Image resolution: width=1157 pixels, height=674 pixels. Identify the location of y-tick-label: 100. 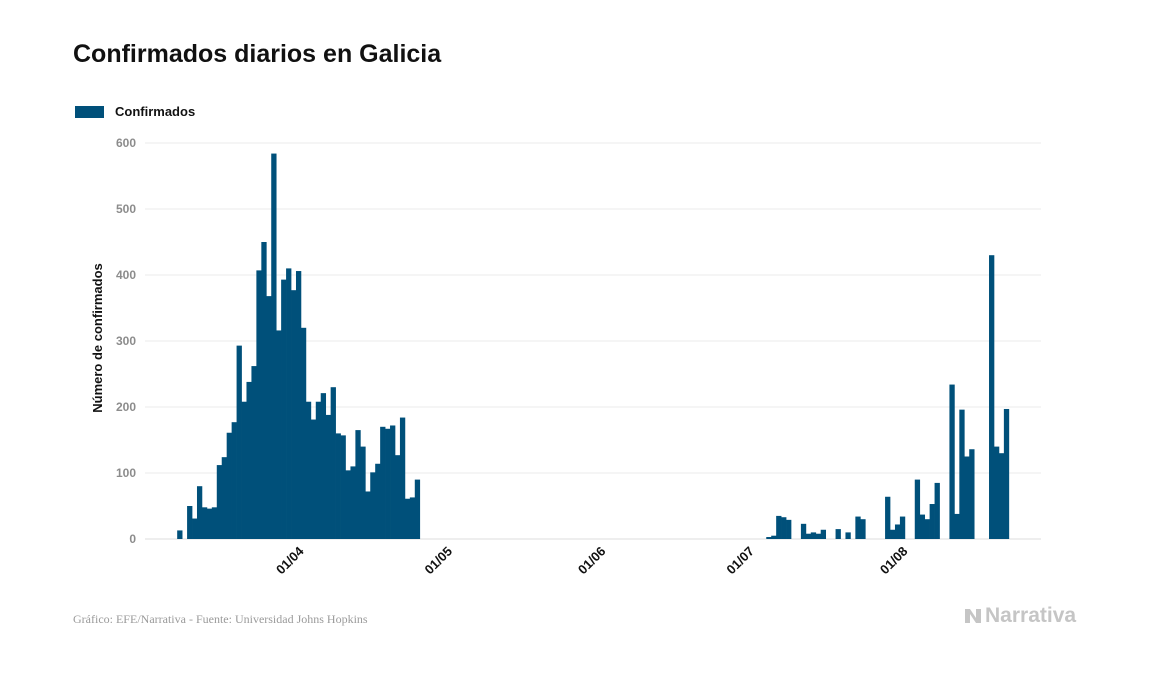
(126, 473).